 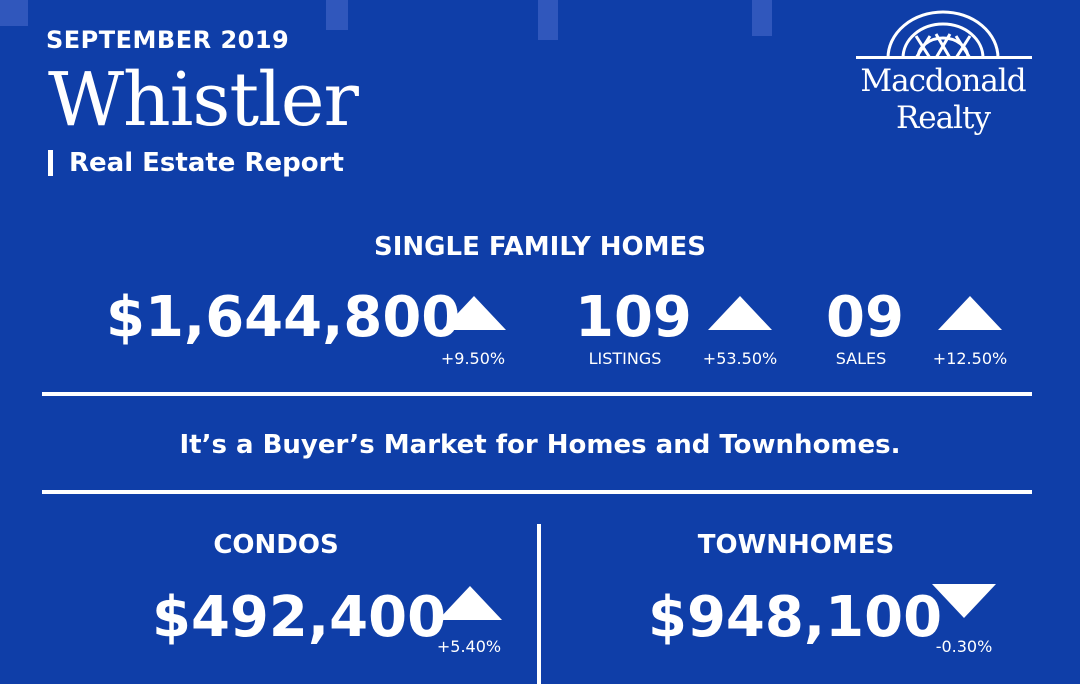 I want to click on sfh-listings: 109, so click(x=633, y=317).